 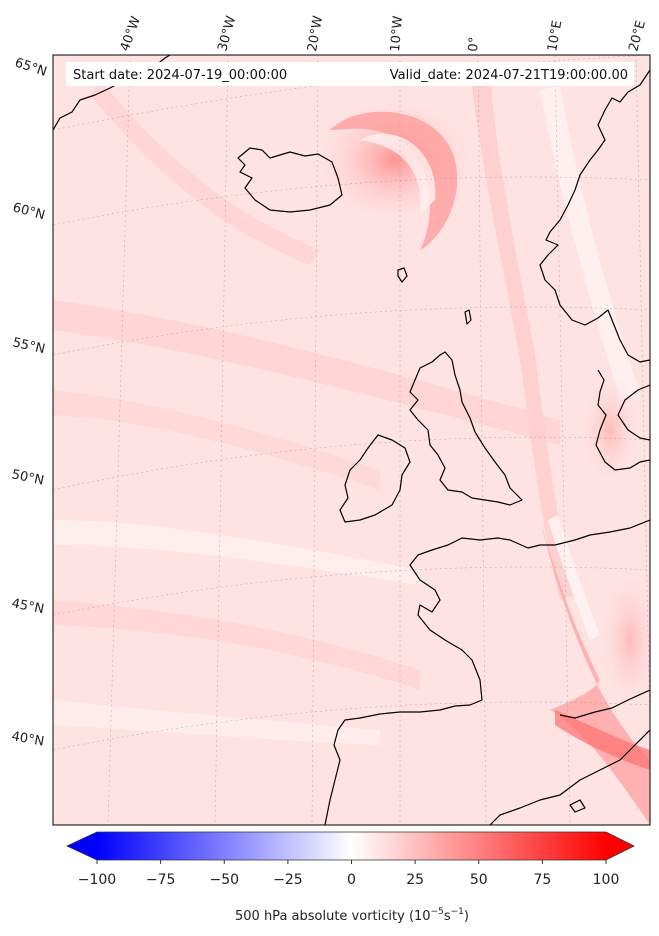 What do you see at coordinates (474, 44) in the screenshot?
I see `lon-label-0: 0°` at bounding box center [474, 44].